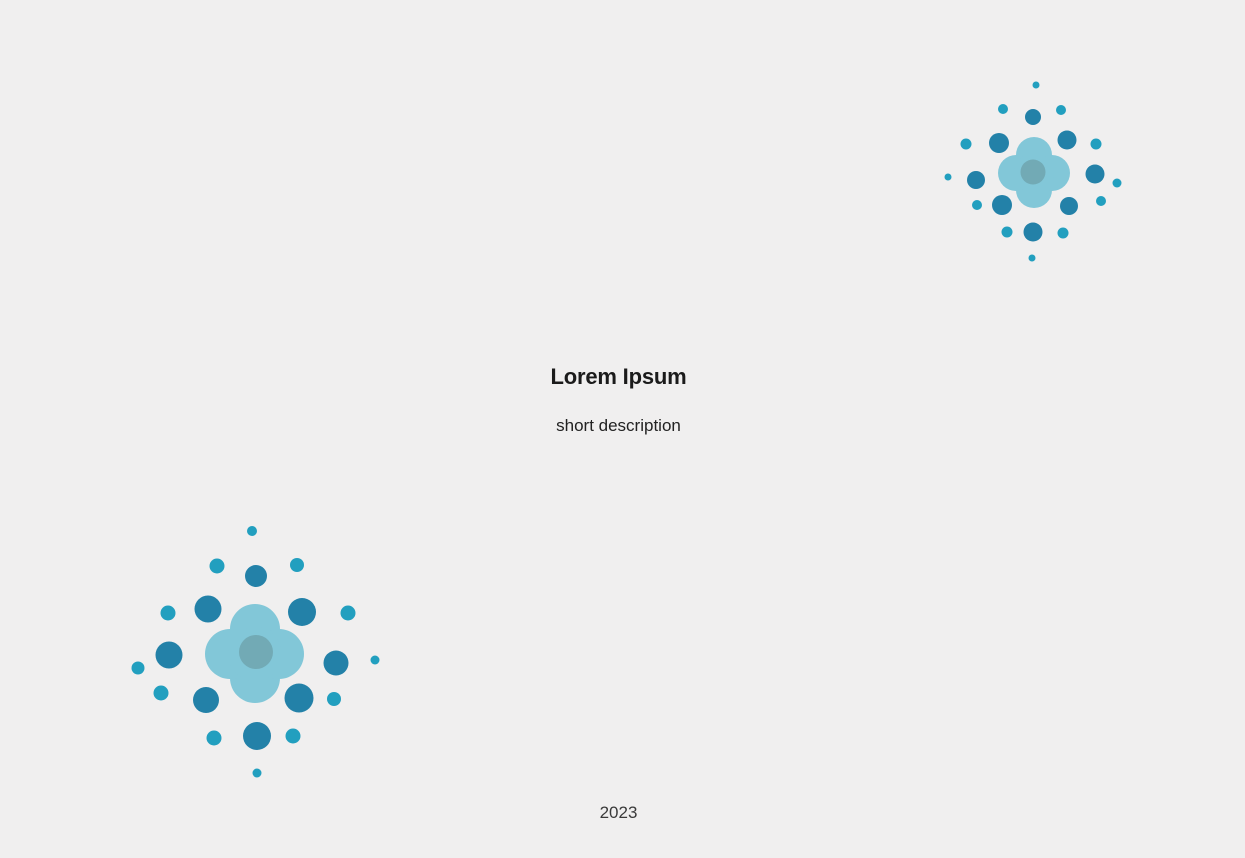 Image resolution: width=1245 pixels, height=858 pixels. Describe the element at coordinates (1033, 171) in the screenshot. I see `flower-icon-top-right` at that location.